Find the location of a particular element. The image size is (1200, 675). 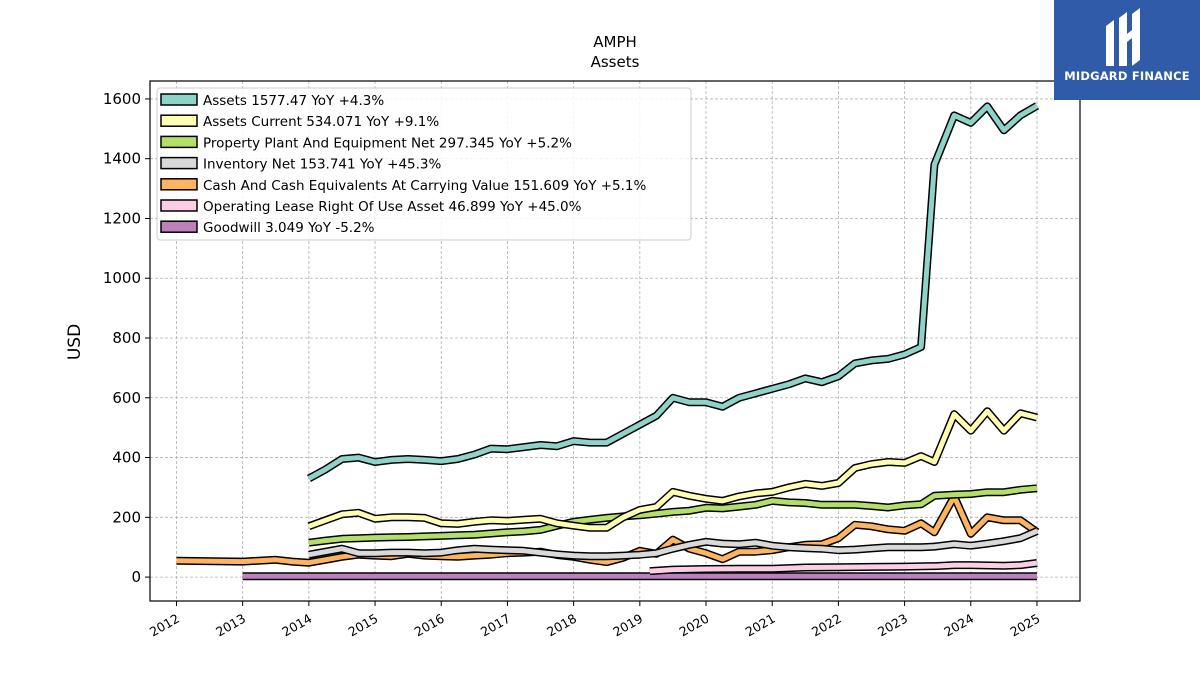

legend-entry: Assets Current 534.071 YoY +9.1% is located at coordinates (299, 122).